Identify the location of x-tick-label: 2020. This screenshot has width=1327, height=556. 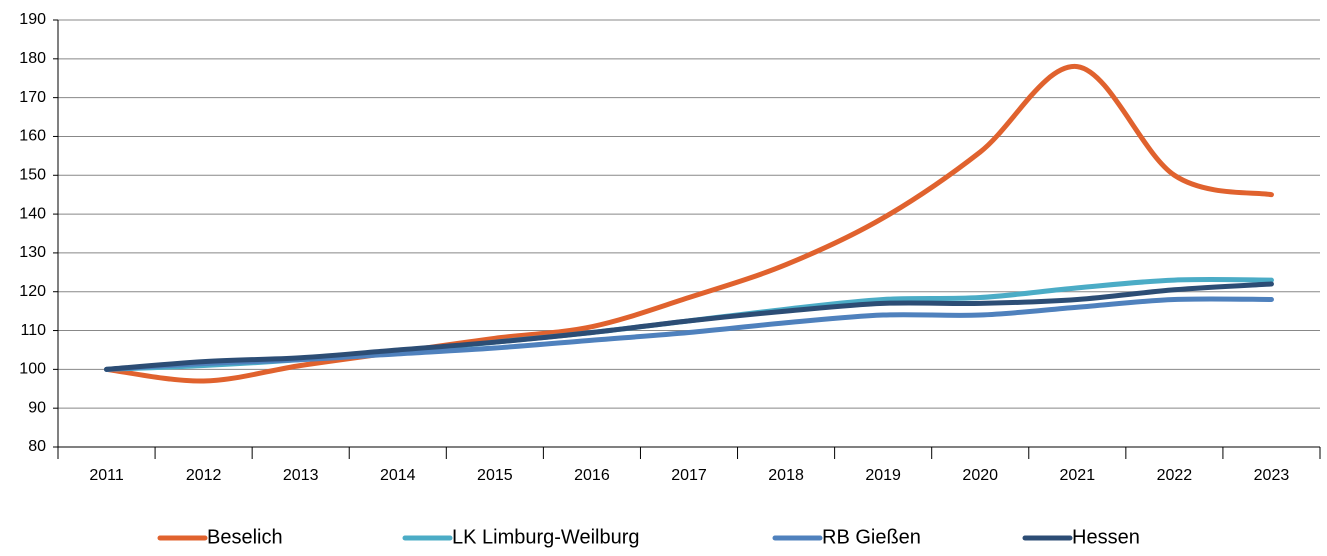
(980, 475).